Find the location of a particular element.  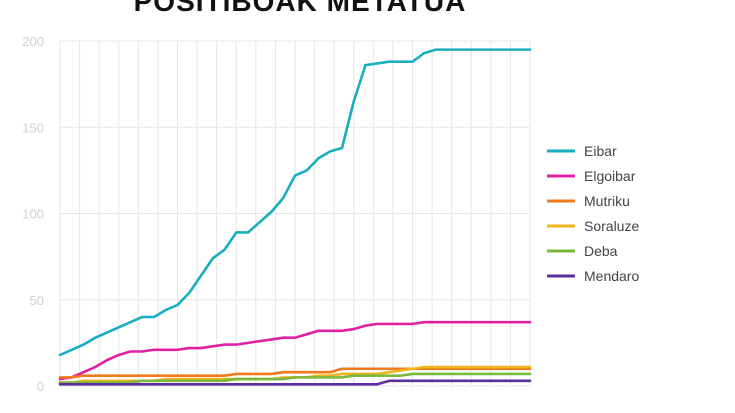

y-tick-label: 200 is located at coordinates (33, 41).